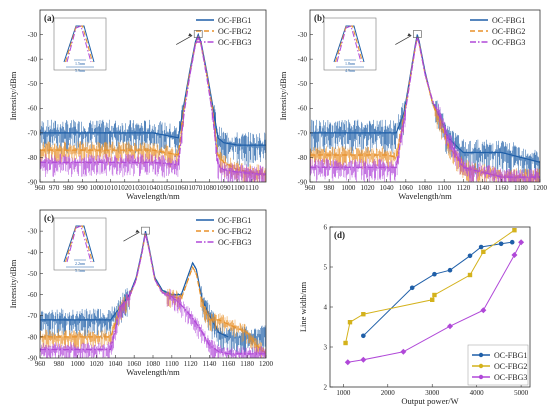  Describe the element at coordinates (326, 307) in the screenshot. I see `y-tick-label: 4` at that location.